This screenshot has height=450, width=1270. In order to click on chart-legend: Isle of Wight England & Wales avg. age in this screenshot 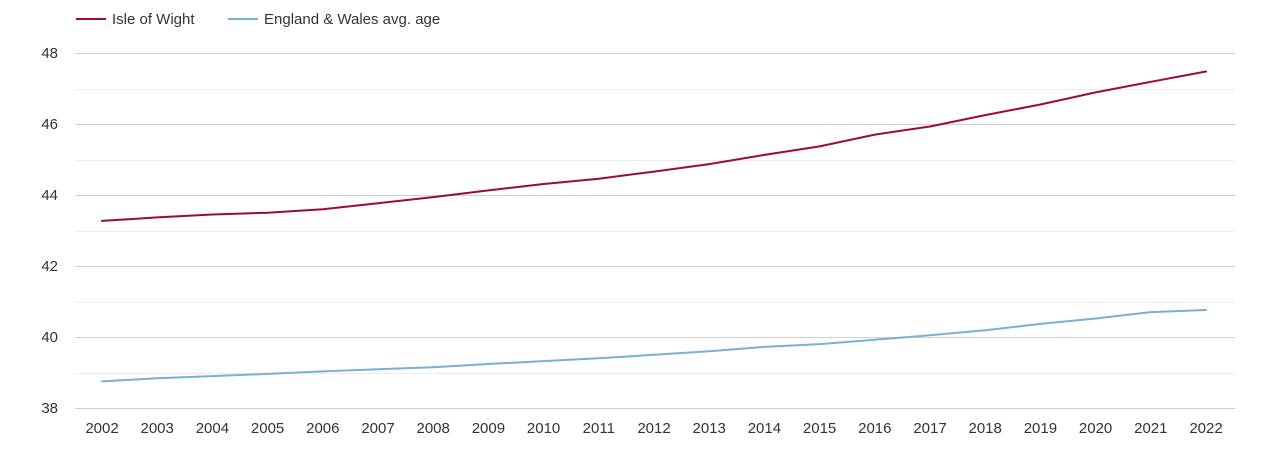, I will do `click(258, 19)`.